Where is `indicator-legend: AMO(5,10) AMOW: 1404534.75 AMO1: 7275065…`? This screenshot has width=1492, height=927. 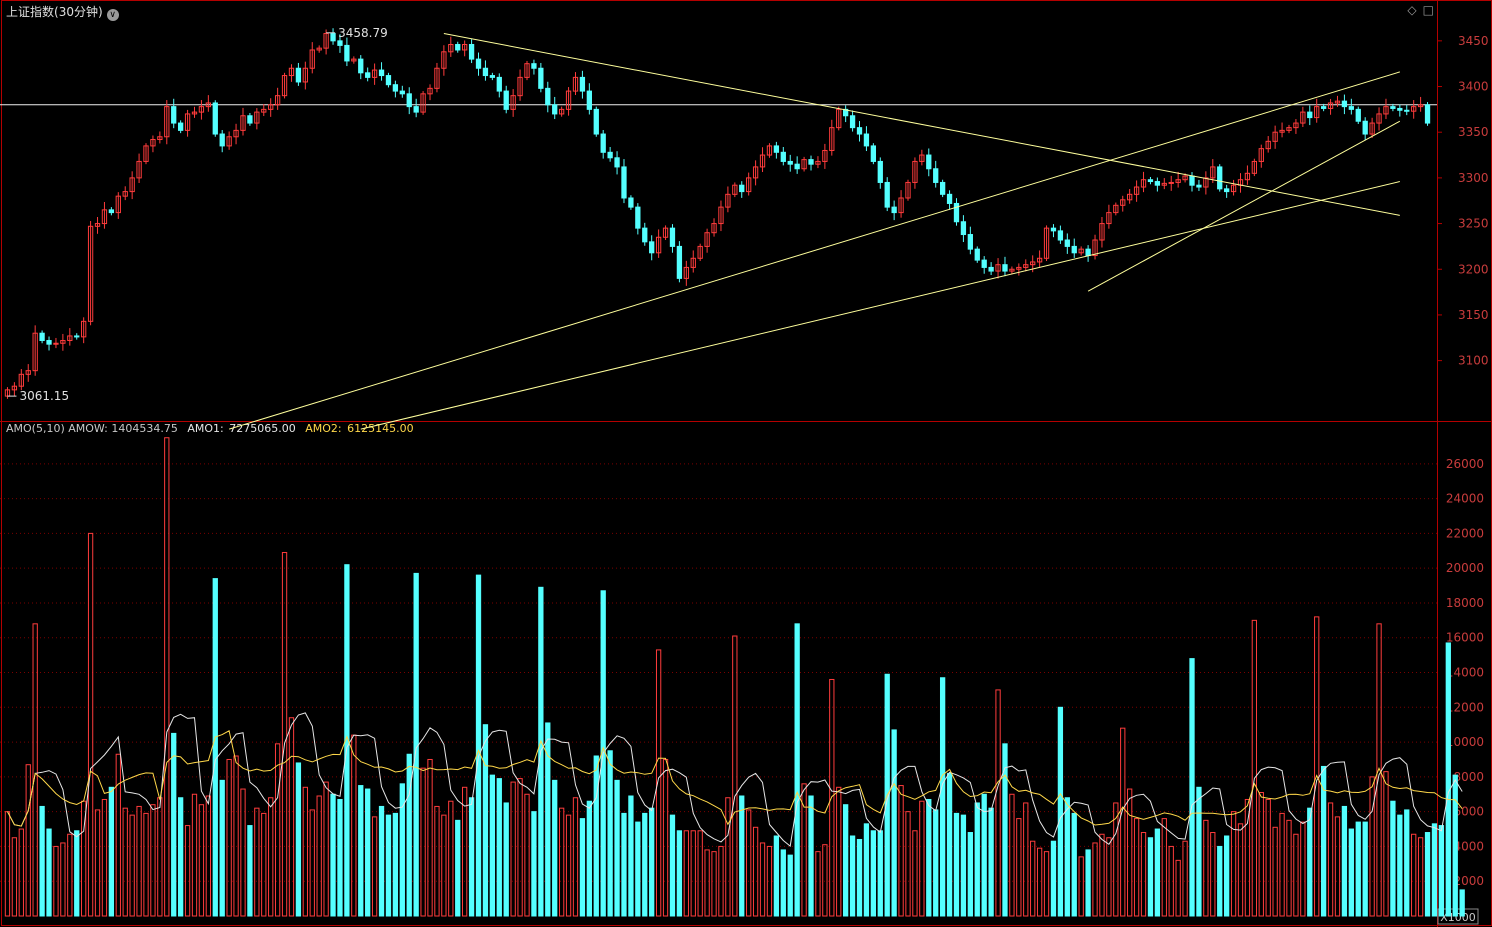
indicator-legend: AMO(5,10) AMOW: 1404534.75 AMO1: 7275065… is located at coordinates (210, 428).